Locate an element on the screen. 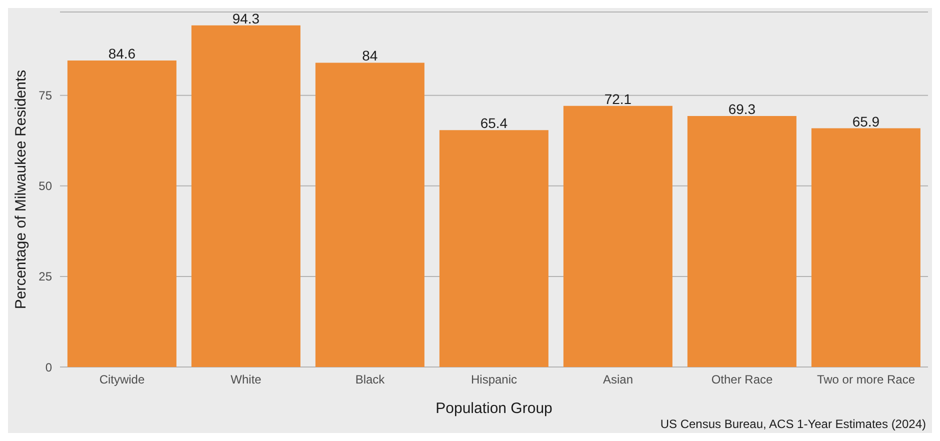  data-label: 72.1 is located at coordinates (618, 98).